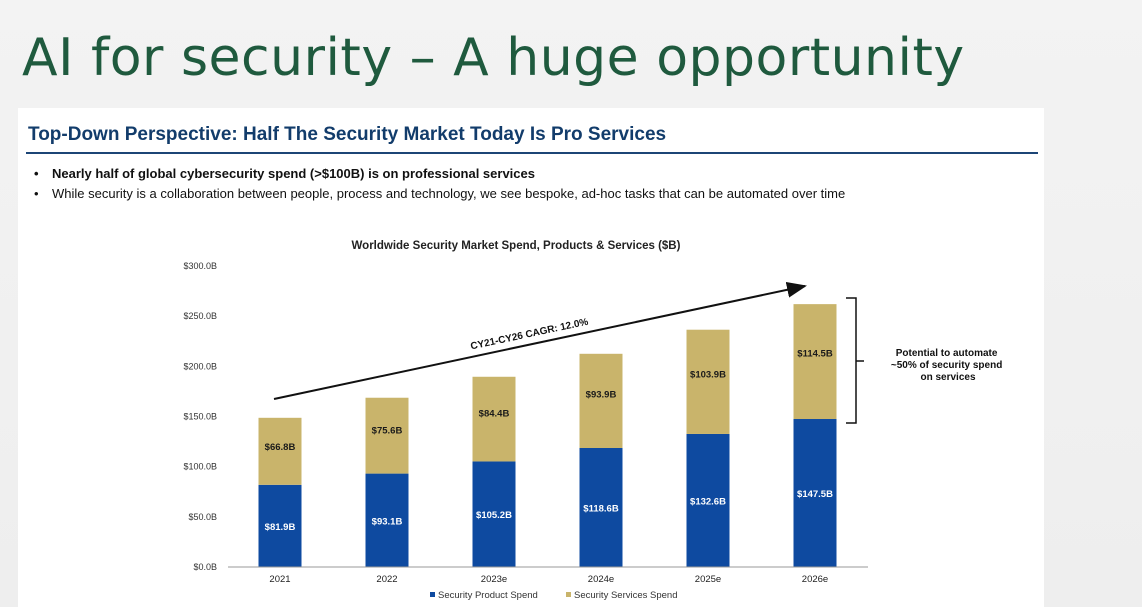 This screenshot has width=1142, height=607. Describe the element at coordinates (279, 579) in the screenshot. I see `x-tick-label: 2021` at that location.